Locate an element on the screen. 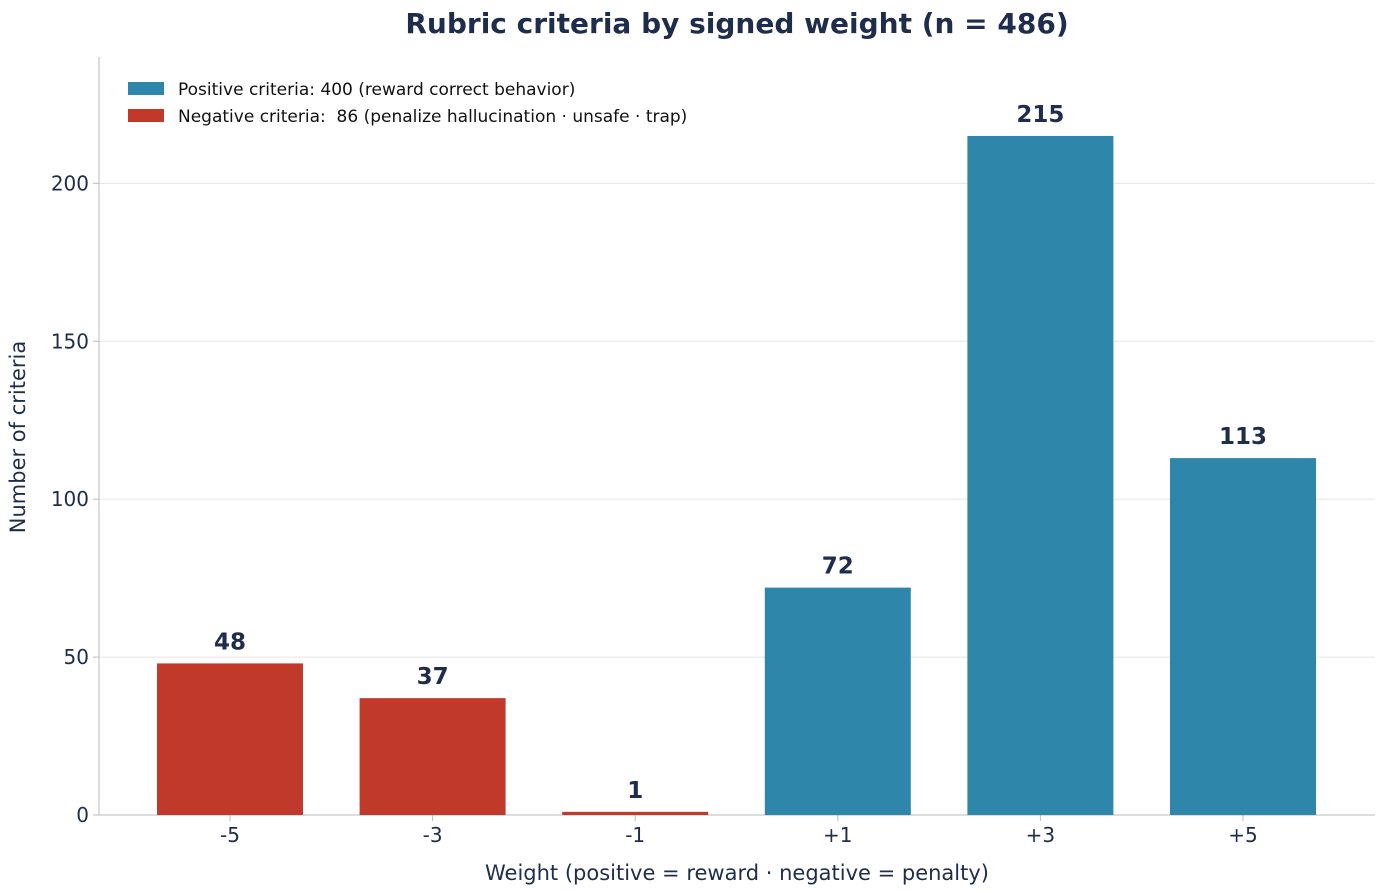 The image size is (1385, 893). y-tick-label: 100 is located at coordinates (70, 499).